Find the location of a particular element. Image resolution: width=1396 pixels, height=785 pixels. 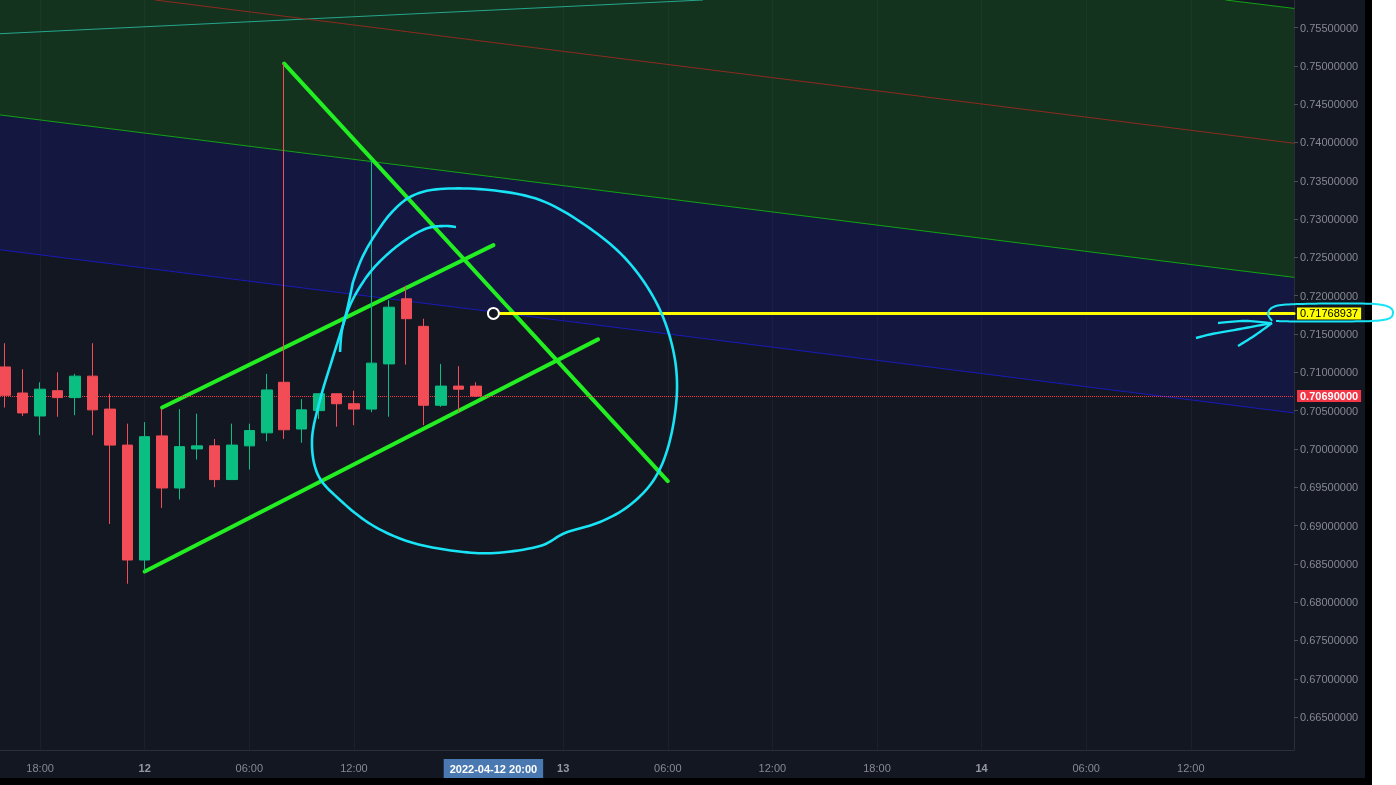

x-tick-label: 12 is located at coordinates (144, 767).